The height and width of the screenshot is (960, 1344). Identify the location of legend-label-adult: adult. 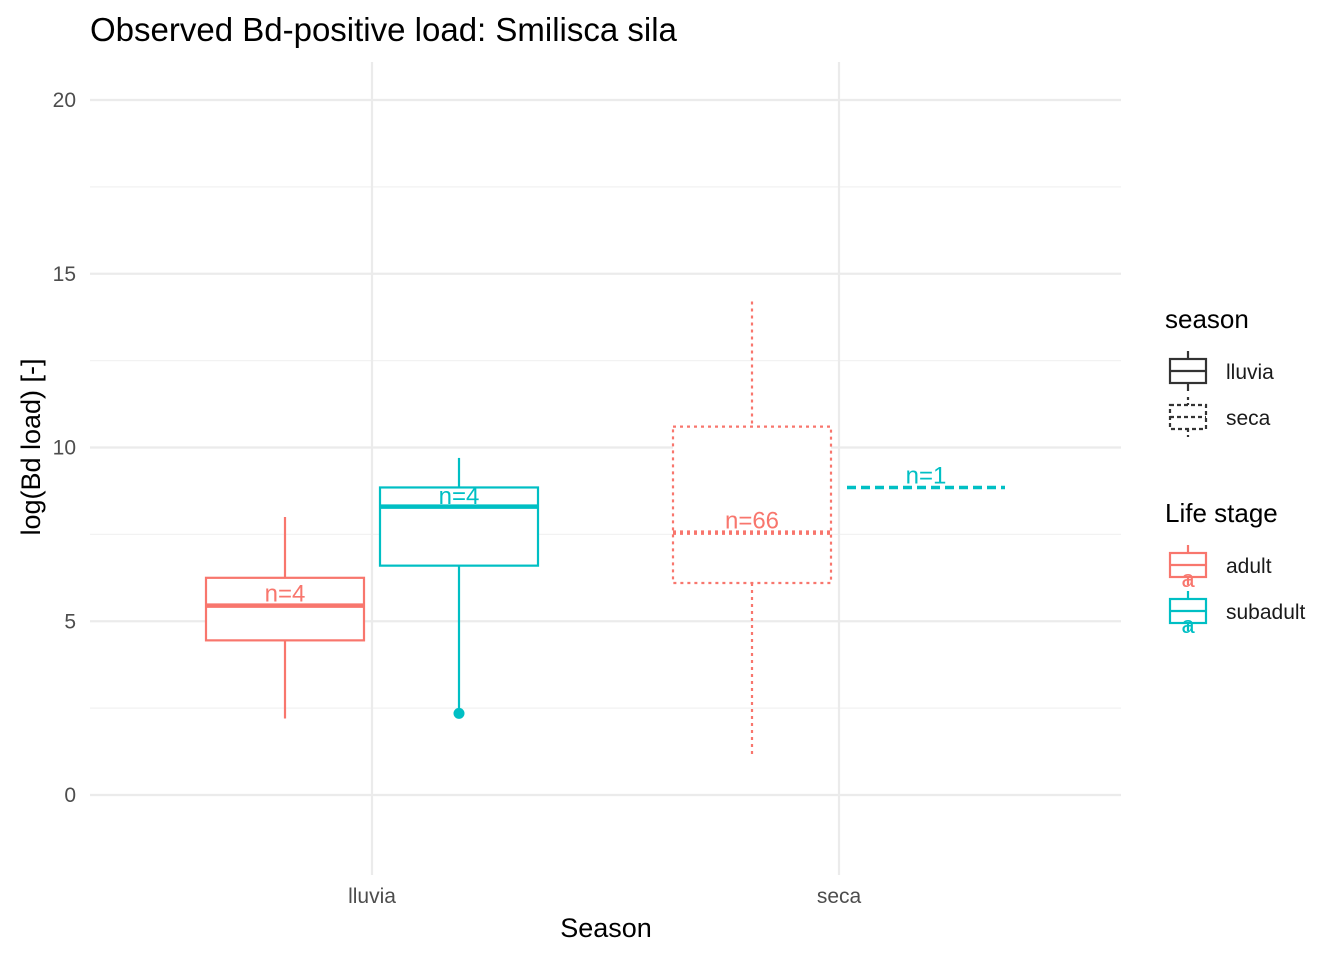
(1249, 566).